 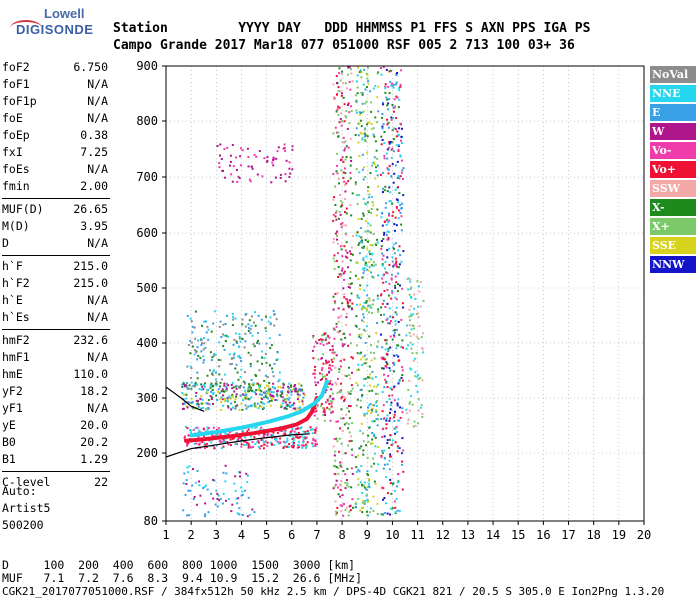 I want to click on x-tick-label: 4, so click(x=241, y=535).